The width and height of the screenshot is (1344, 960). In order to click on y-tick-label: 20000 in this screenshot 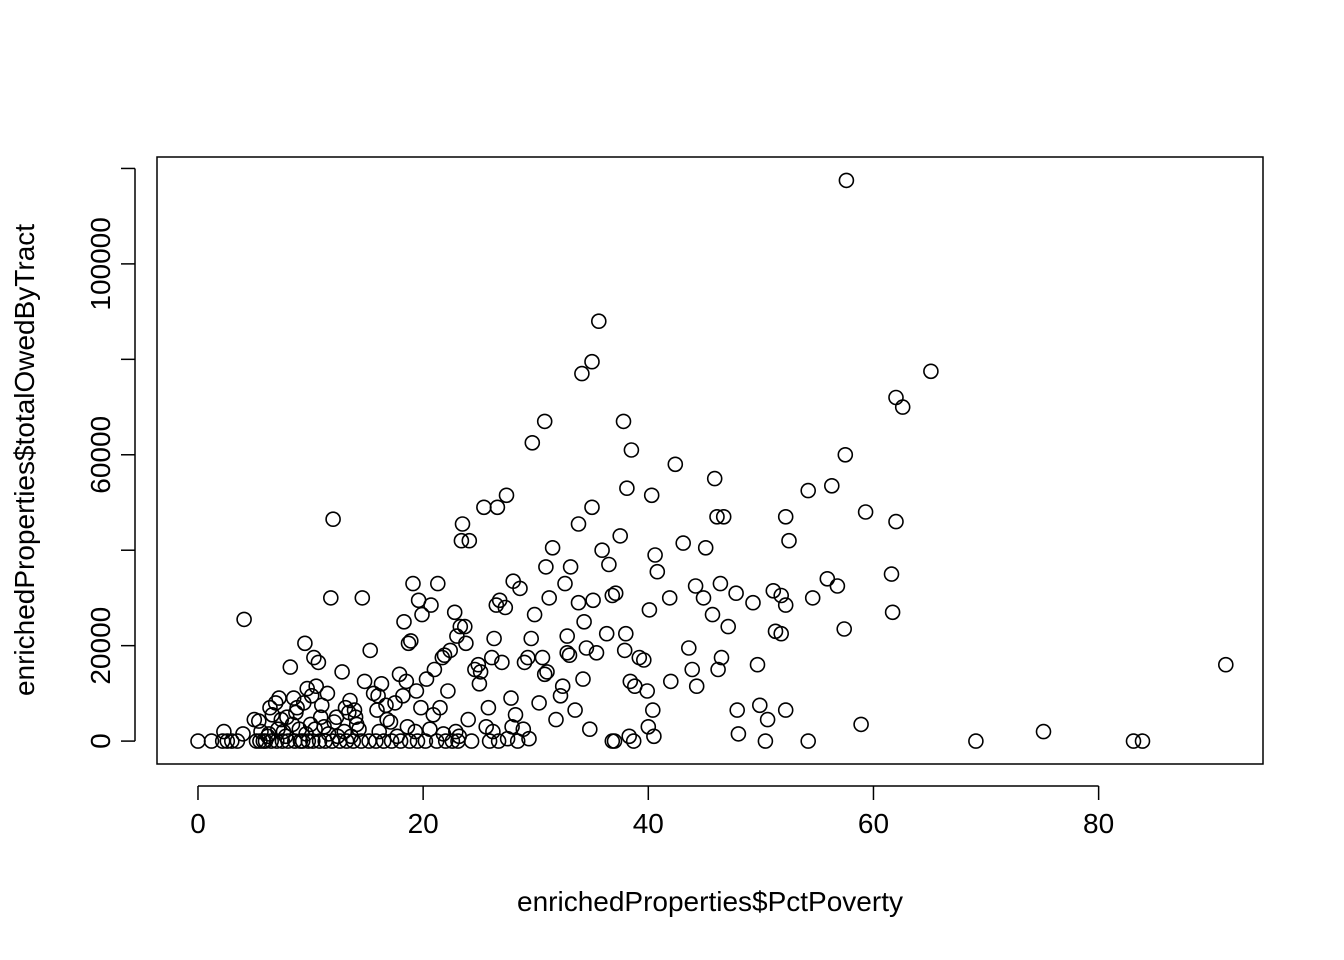, I will do `click(100, 646)`.